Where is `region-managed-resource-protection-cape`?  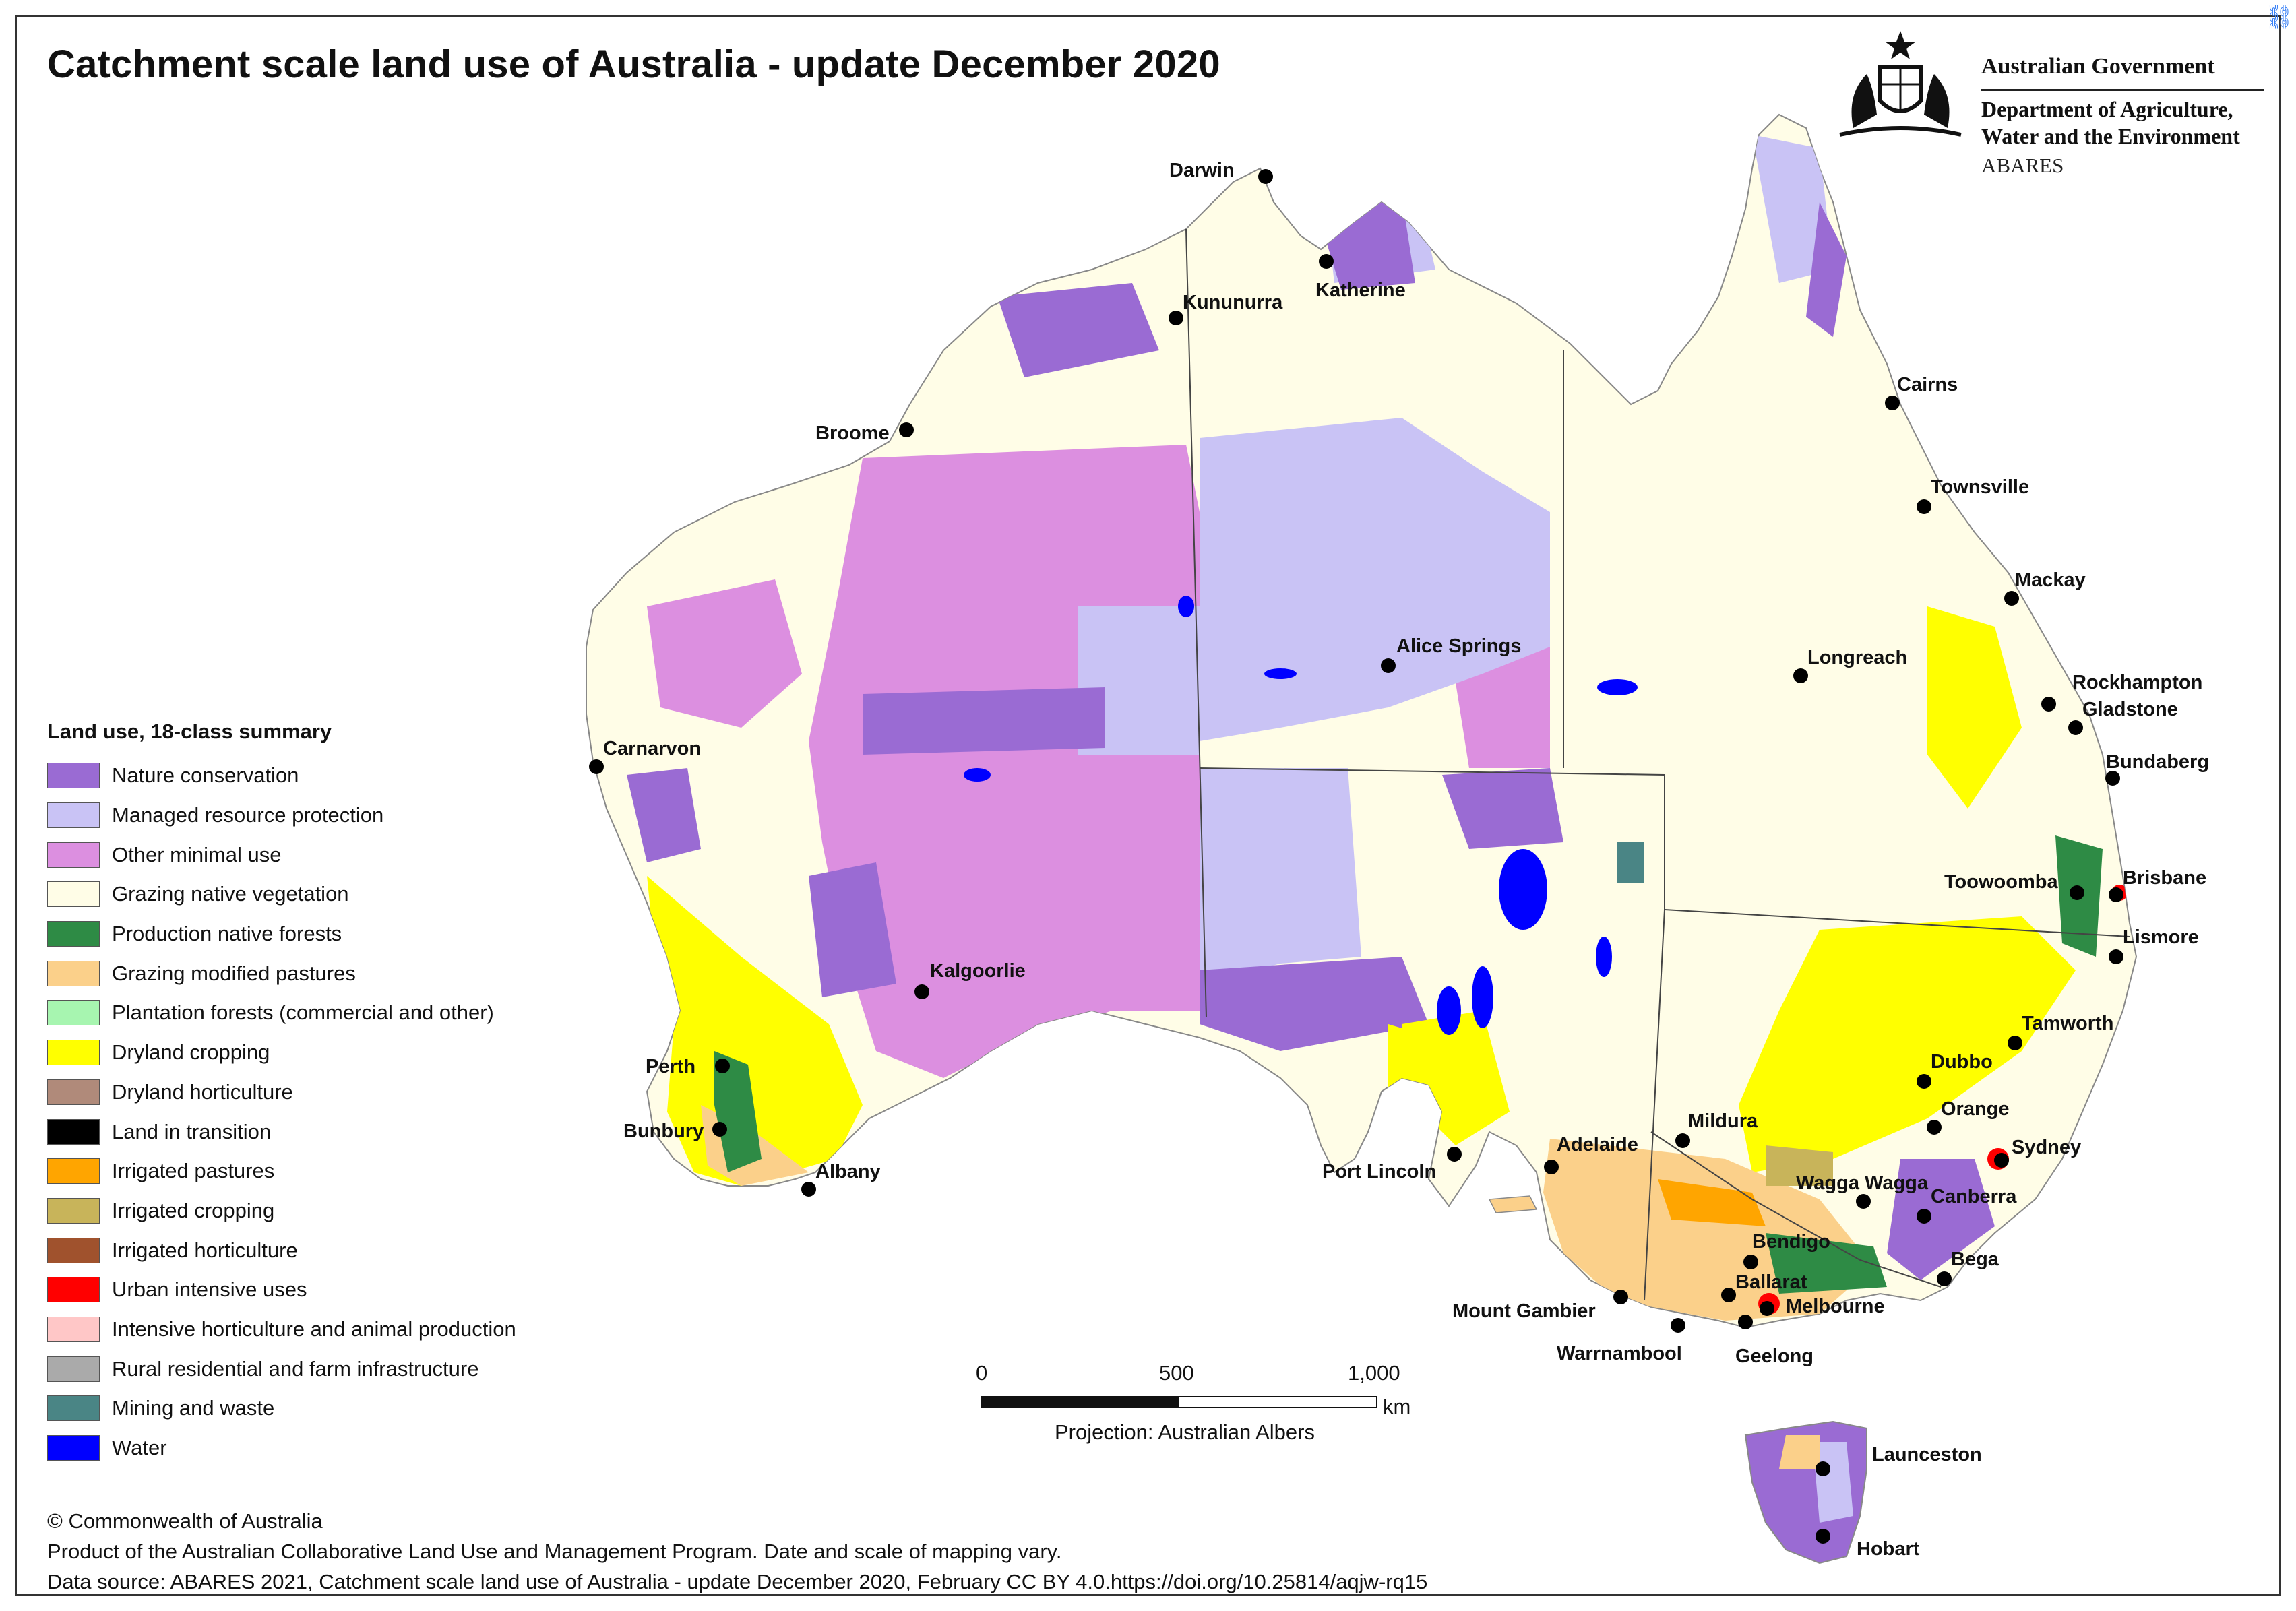 region-managed-resource-protection-cape is located at coordinates (1792, 209).